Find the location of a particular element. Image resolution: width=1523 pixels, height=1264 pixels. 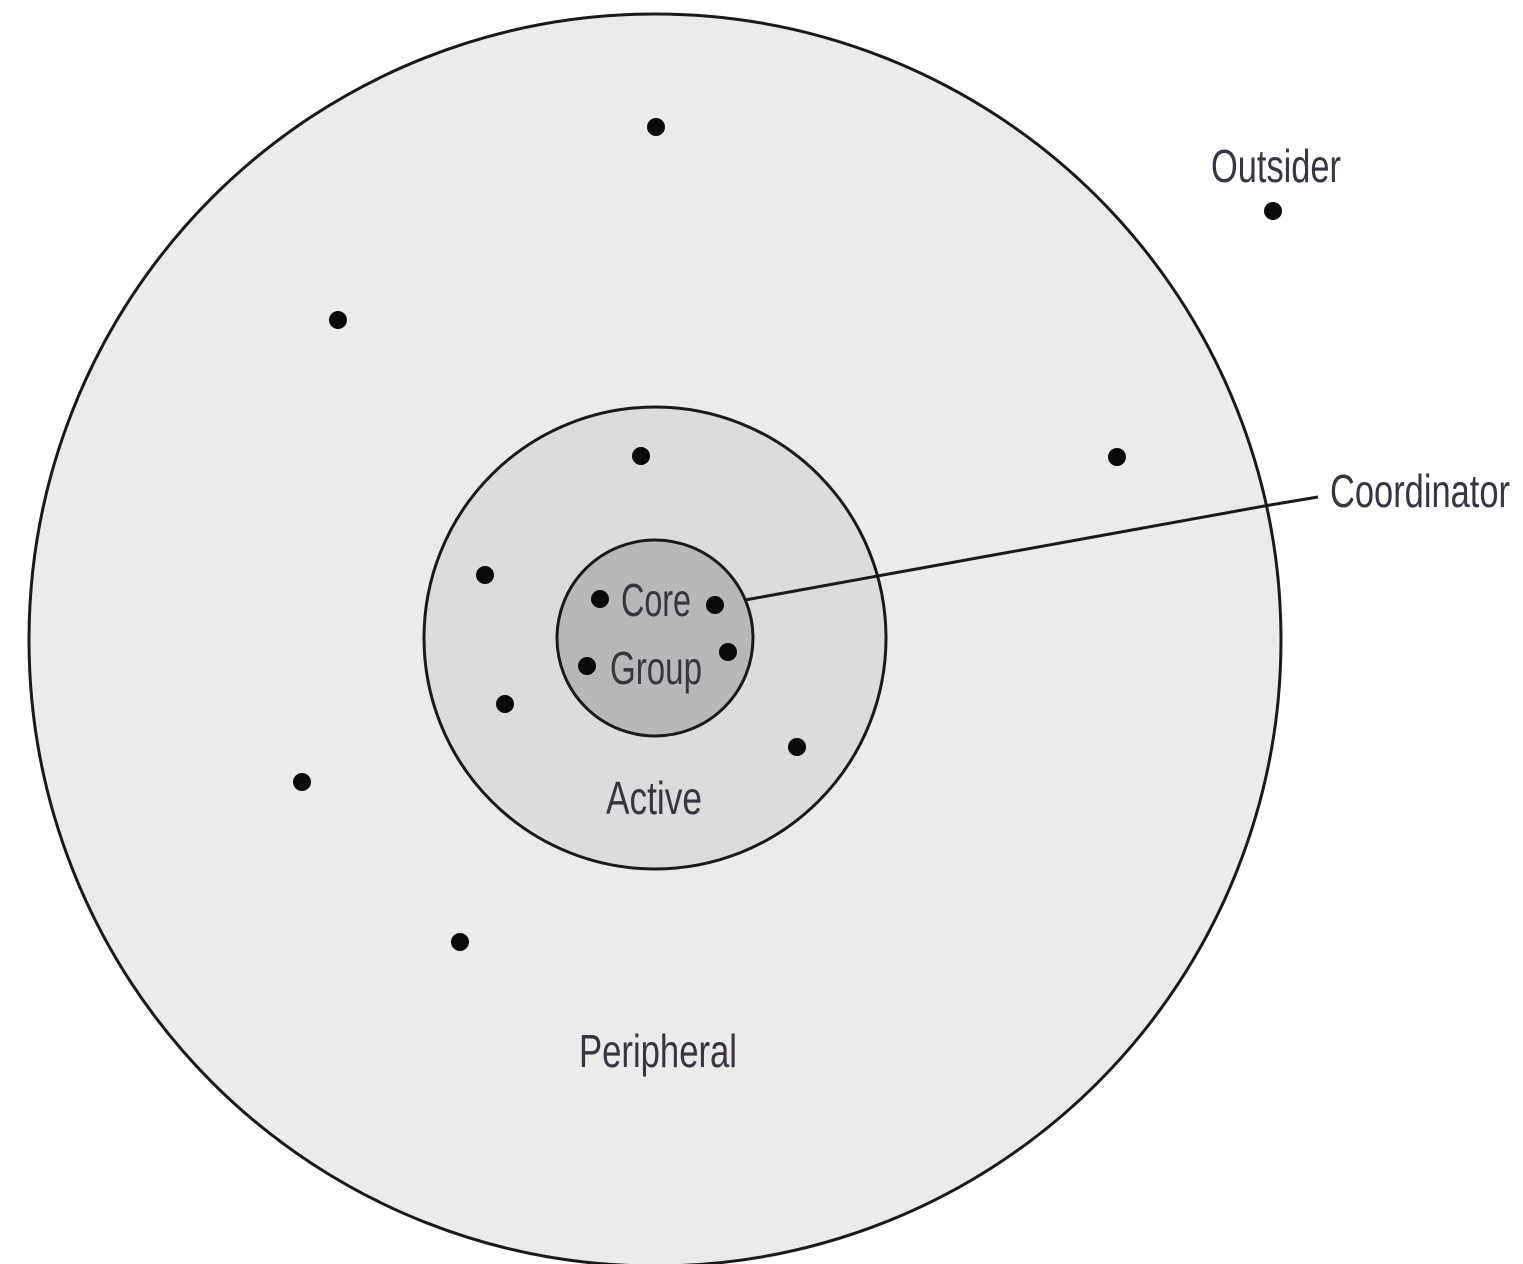

peripheral-label: Peripheral is located at coordinates (658, 1051).